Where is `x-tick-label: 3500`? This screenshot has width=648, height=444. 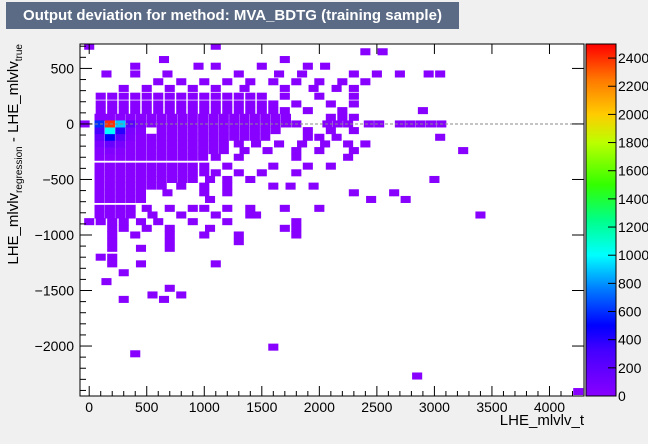
x-tick-label: 3500 is located at coordinates (491, 407).